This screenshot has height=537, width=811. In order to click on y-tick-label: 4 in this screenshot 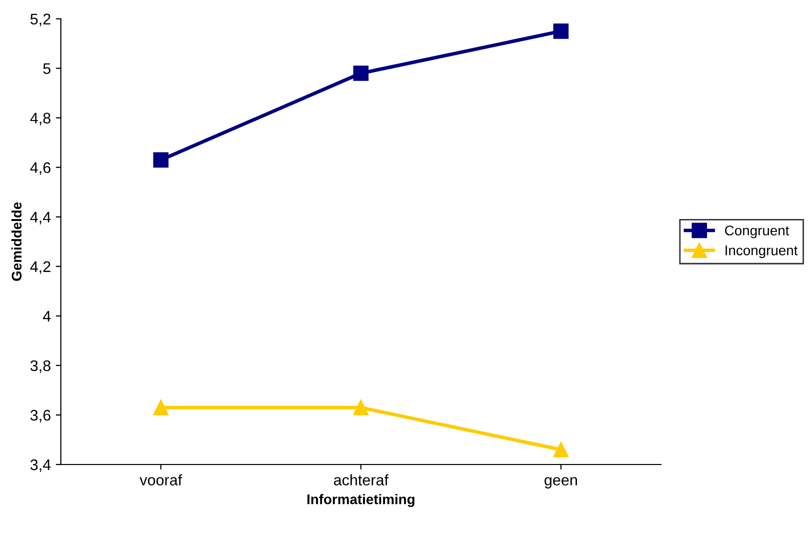, I will do `click(46, 316)`.